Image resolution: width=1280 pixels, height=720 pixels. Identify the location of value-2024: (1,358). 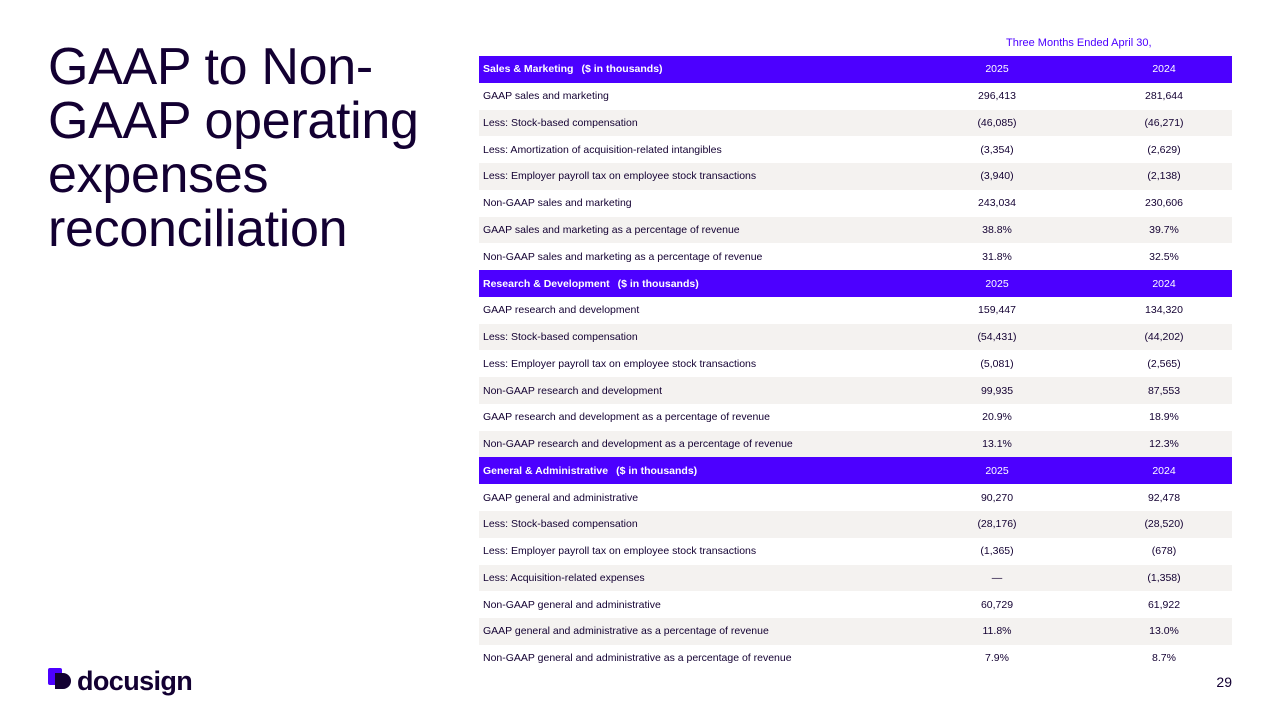
(1154, 578).